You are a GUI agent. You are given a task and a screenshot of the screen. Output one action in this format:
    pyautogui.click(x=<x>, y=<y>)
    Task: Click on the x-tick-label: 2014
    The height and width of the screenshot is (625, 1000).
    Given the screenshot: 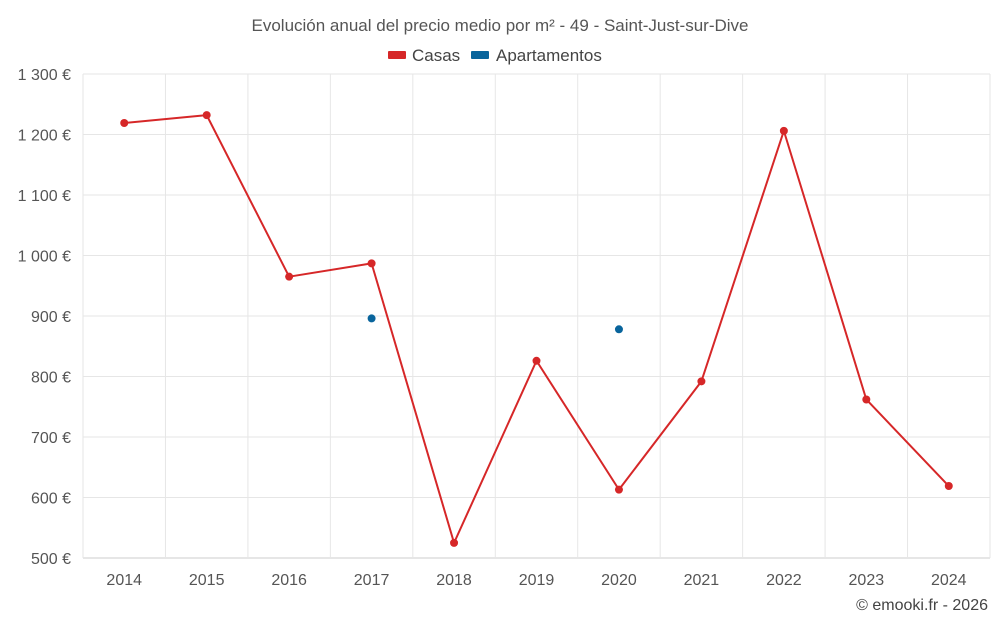 What is the action you would take?
    pyautogui.click(x=124, y=580)
    